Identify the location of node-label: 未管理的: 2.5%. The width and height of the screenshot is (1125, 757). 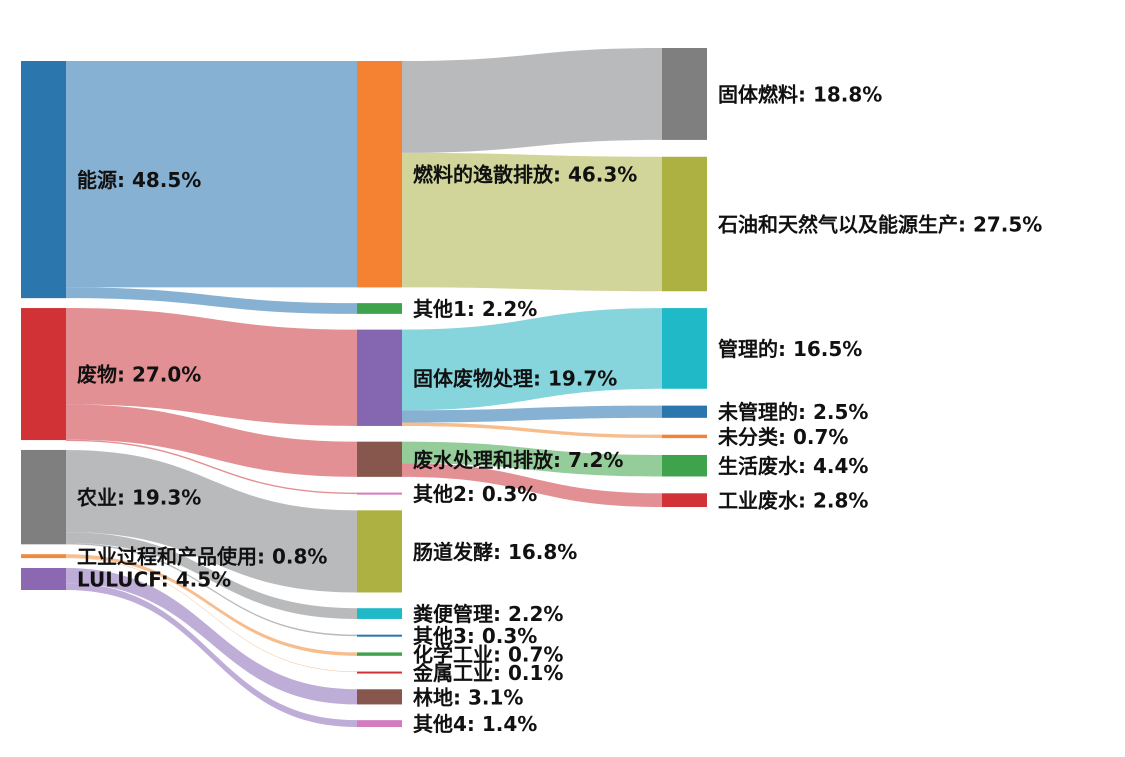
(793, 412).